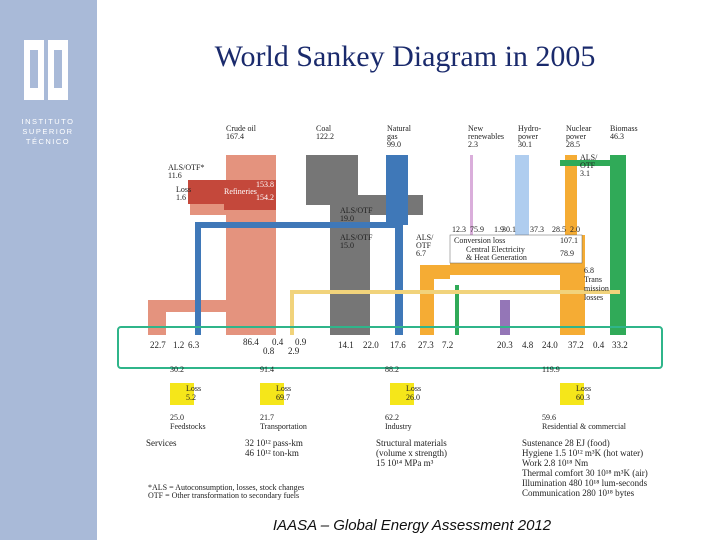 The height and width of the screenshot is (540, 720). Describe the element at coordinates (550, 345) in the screenshot. I see `label: 24.0` at that location.